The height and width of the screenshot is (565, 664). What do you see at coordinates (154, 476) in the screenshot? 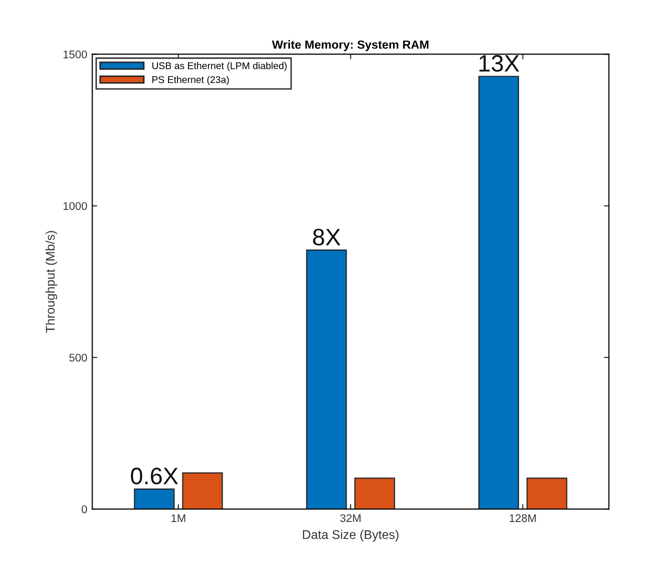
I see `annotation: 0.6X` at bounding box center [154, 476].